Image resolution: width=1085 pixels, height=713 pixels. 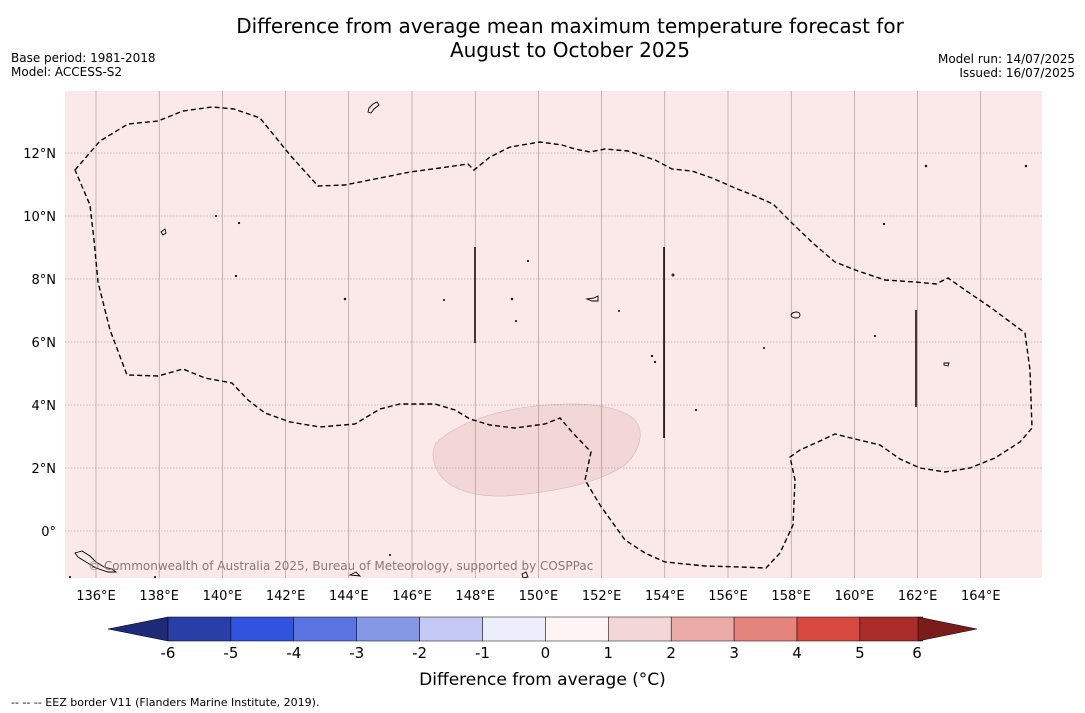 I want to click on colorbar-tick: -5, so click(x=230, y=653).